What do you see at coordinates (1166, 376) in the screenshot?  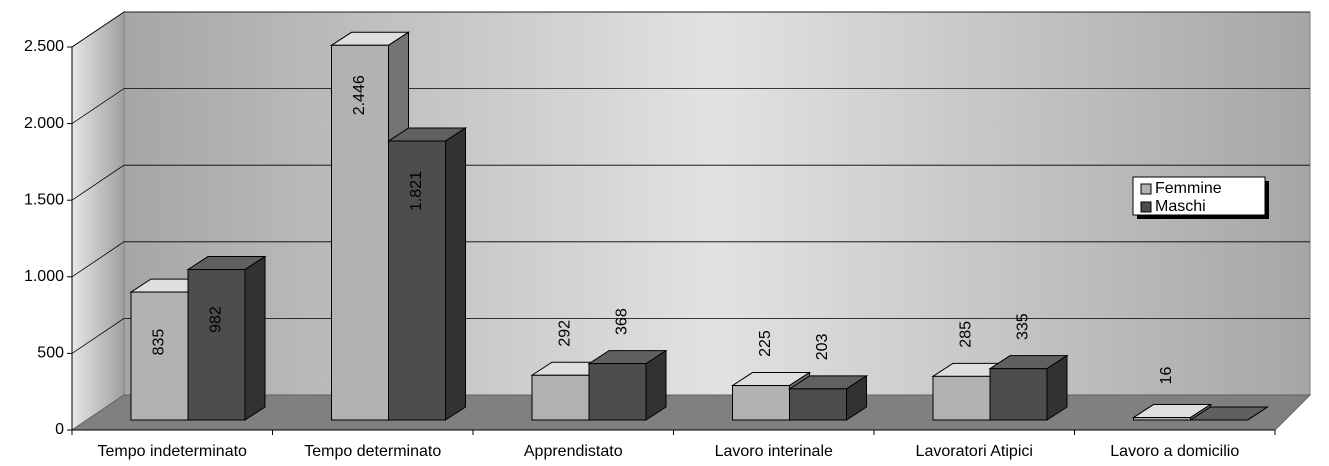 I see `data-label: 16` at bounding box center [1166, 376].